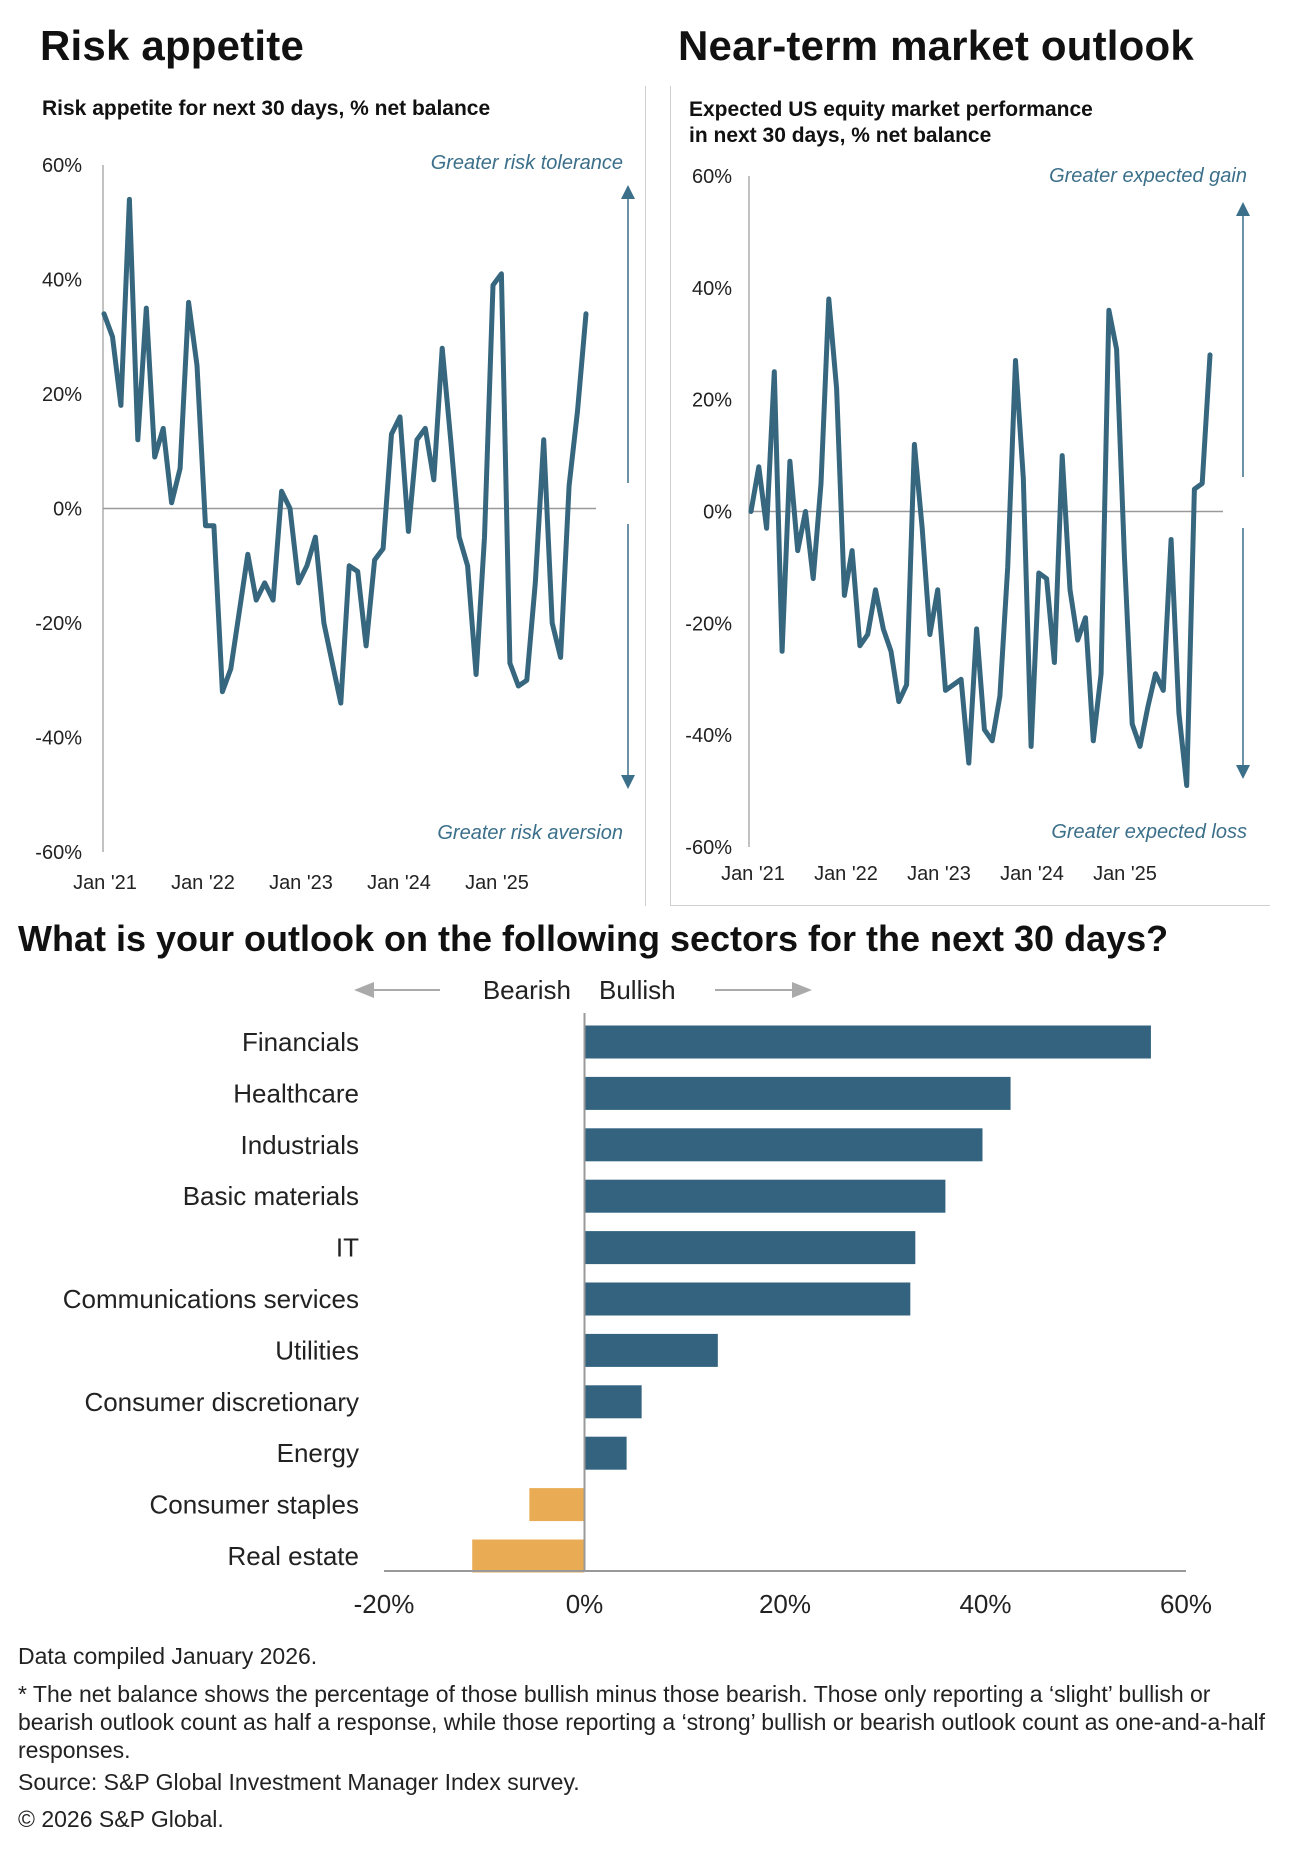 The width and height of the screenshot is (1298, 1858). What do you see at coordinates (293, 1556) in the screenshot?
I see `sector-label: Real estate` at bounding box center [293, 1556].